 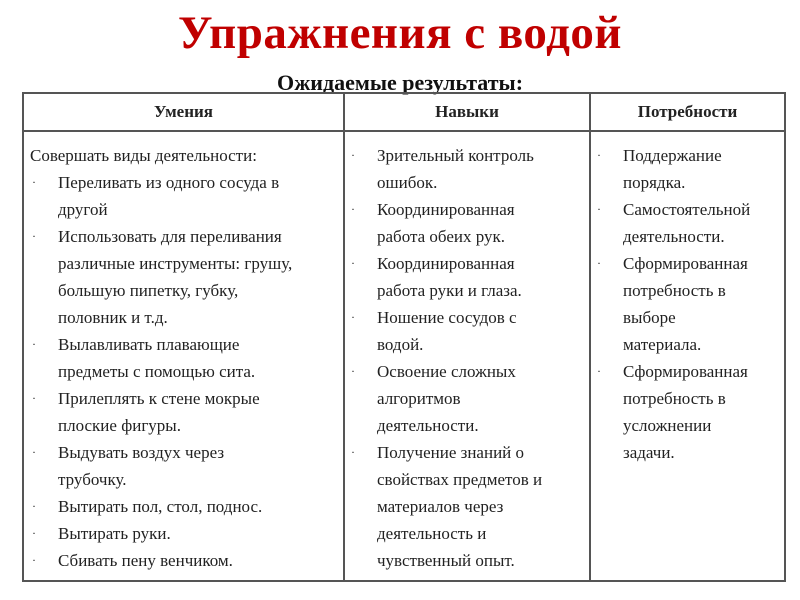 I want to click on list-item: · Координированная работа обеих рук., so click(x=466, y=223).